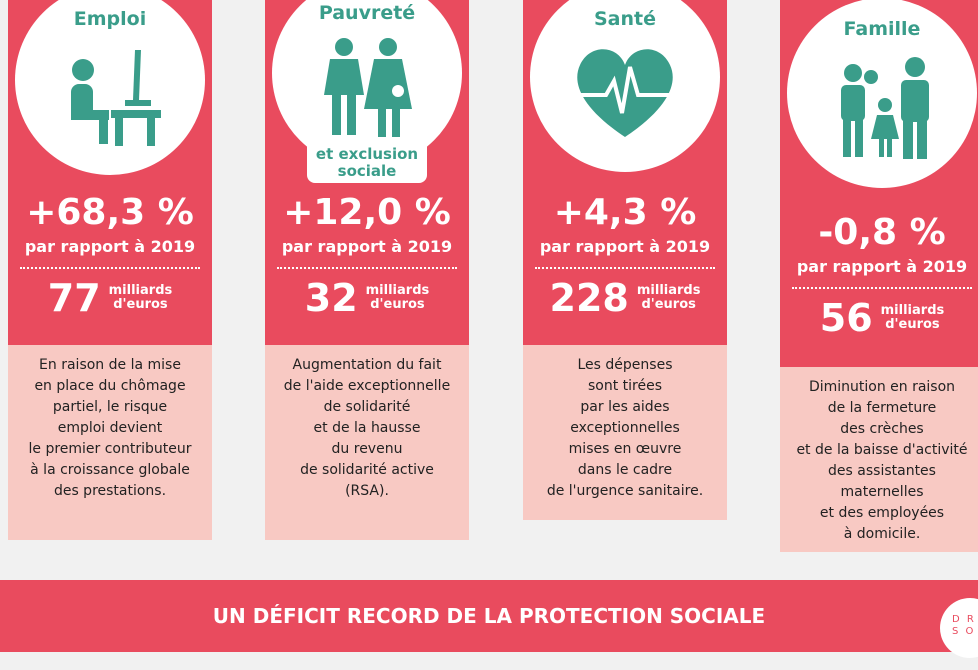 The image size is (978, 670). Describe the element at coordinates (367, 491) in the screenshot. I see `description-line: (RSA).` at that location.